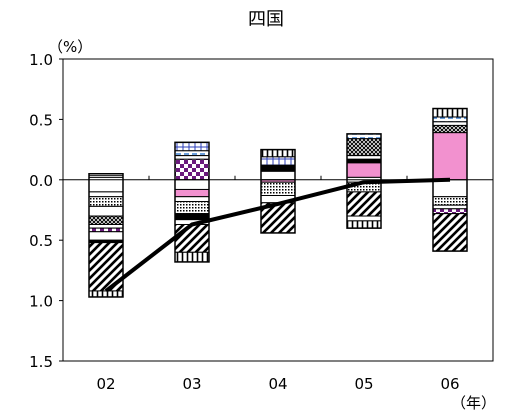 The height and width of the screenshot is (419, 528). Describe the element at coordinates (449, 384) in the screenshot. I see `x-tick-label: 06` at that location.